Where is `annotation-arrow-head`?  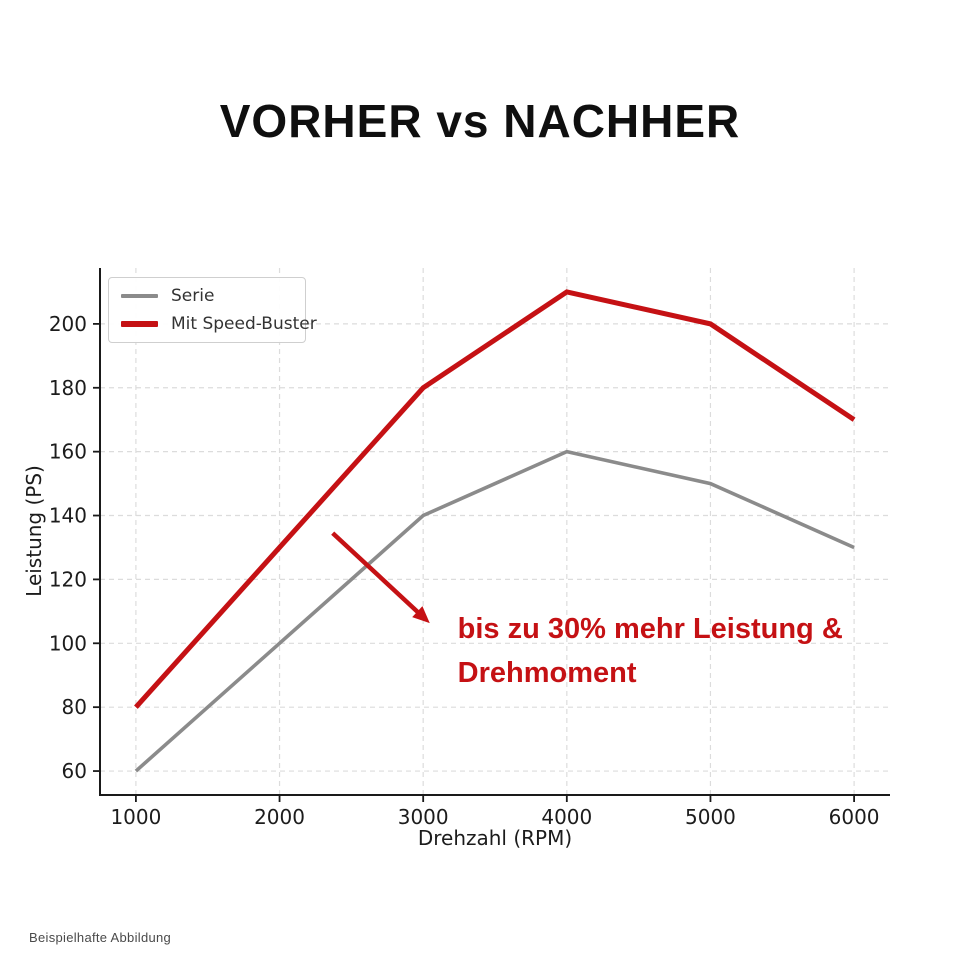
annotation-arrow-head is located at coordinates (421, 615).